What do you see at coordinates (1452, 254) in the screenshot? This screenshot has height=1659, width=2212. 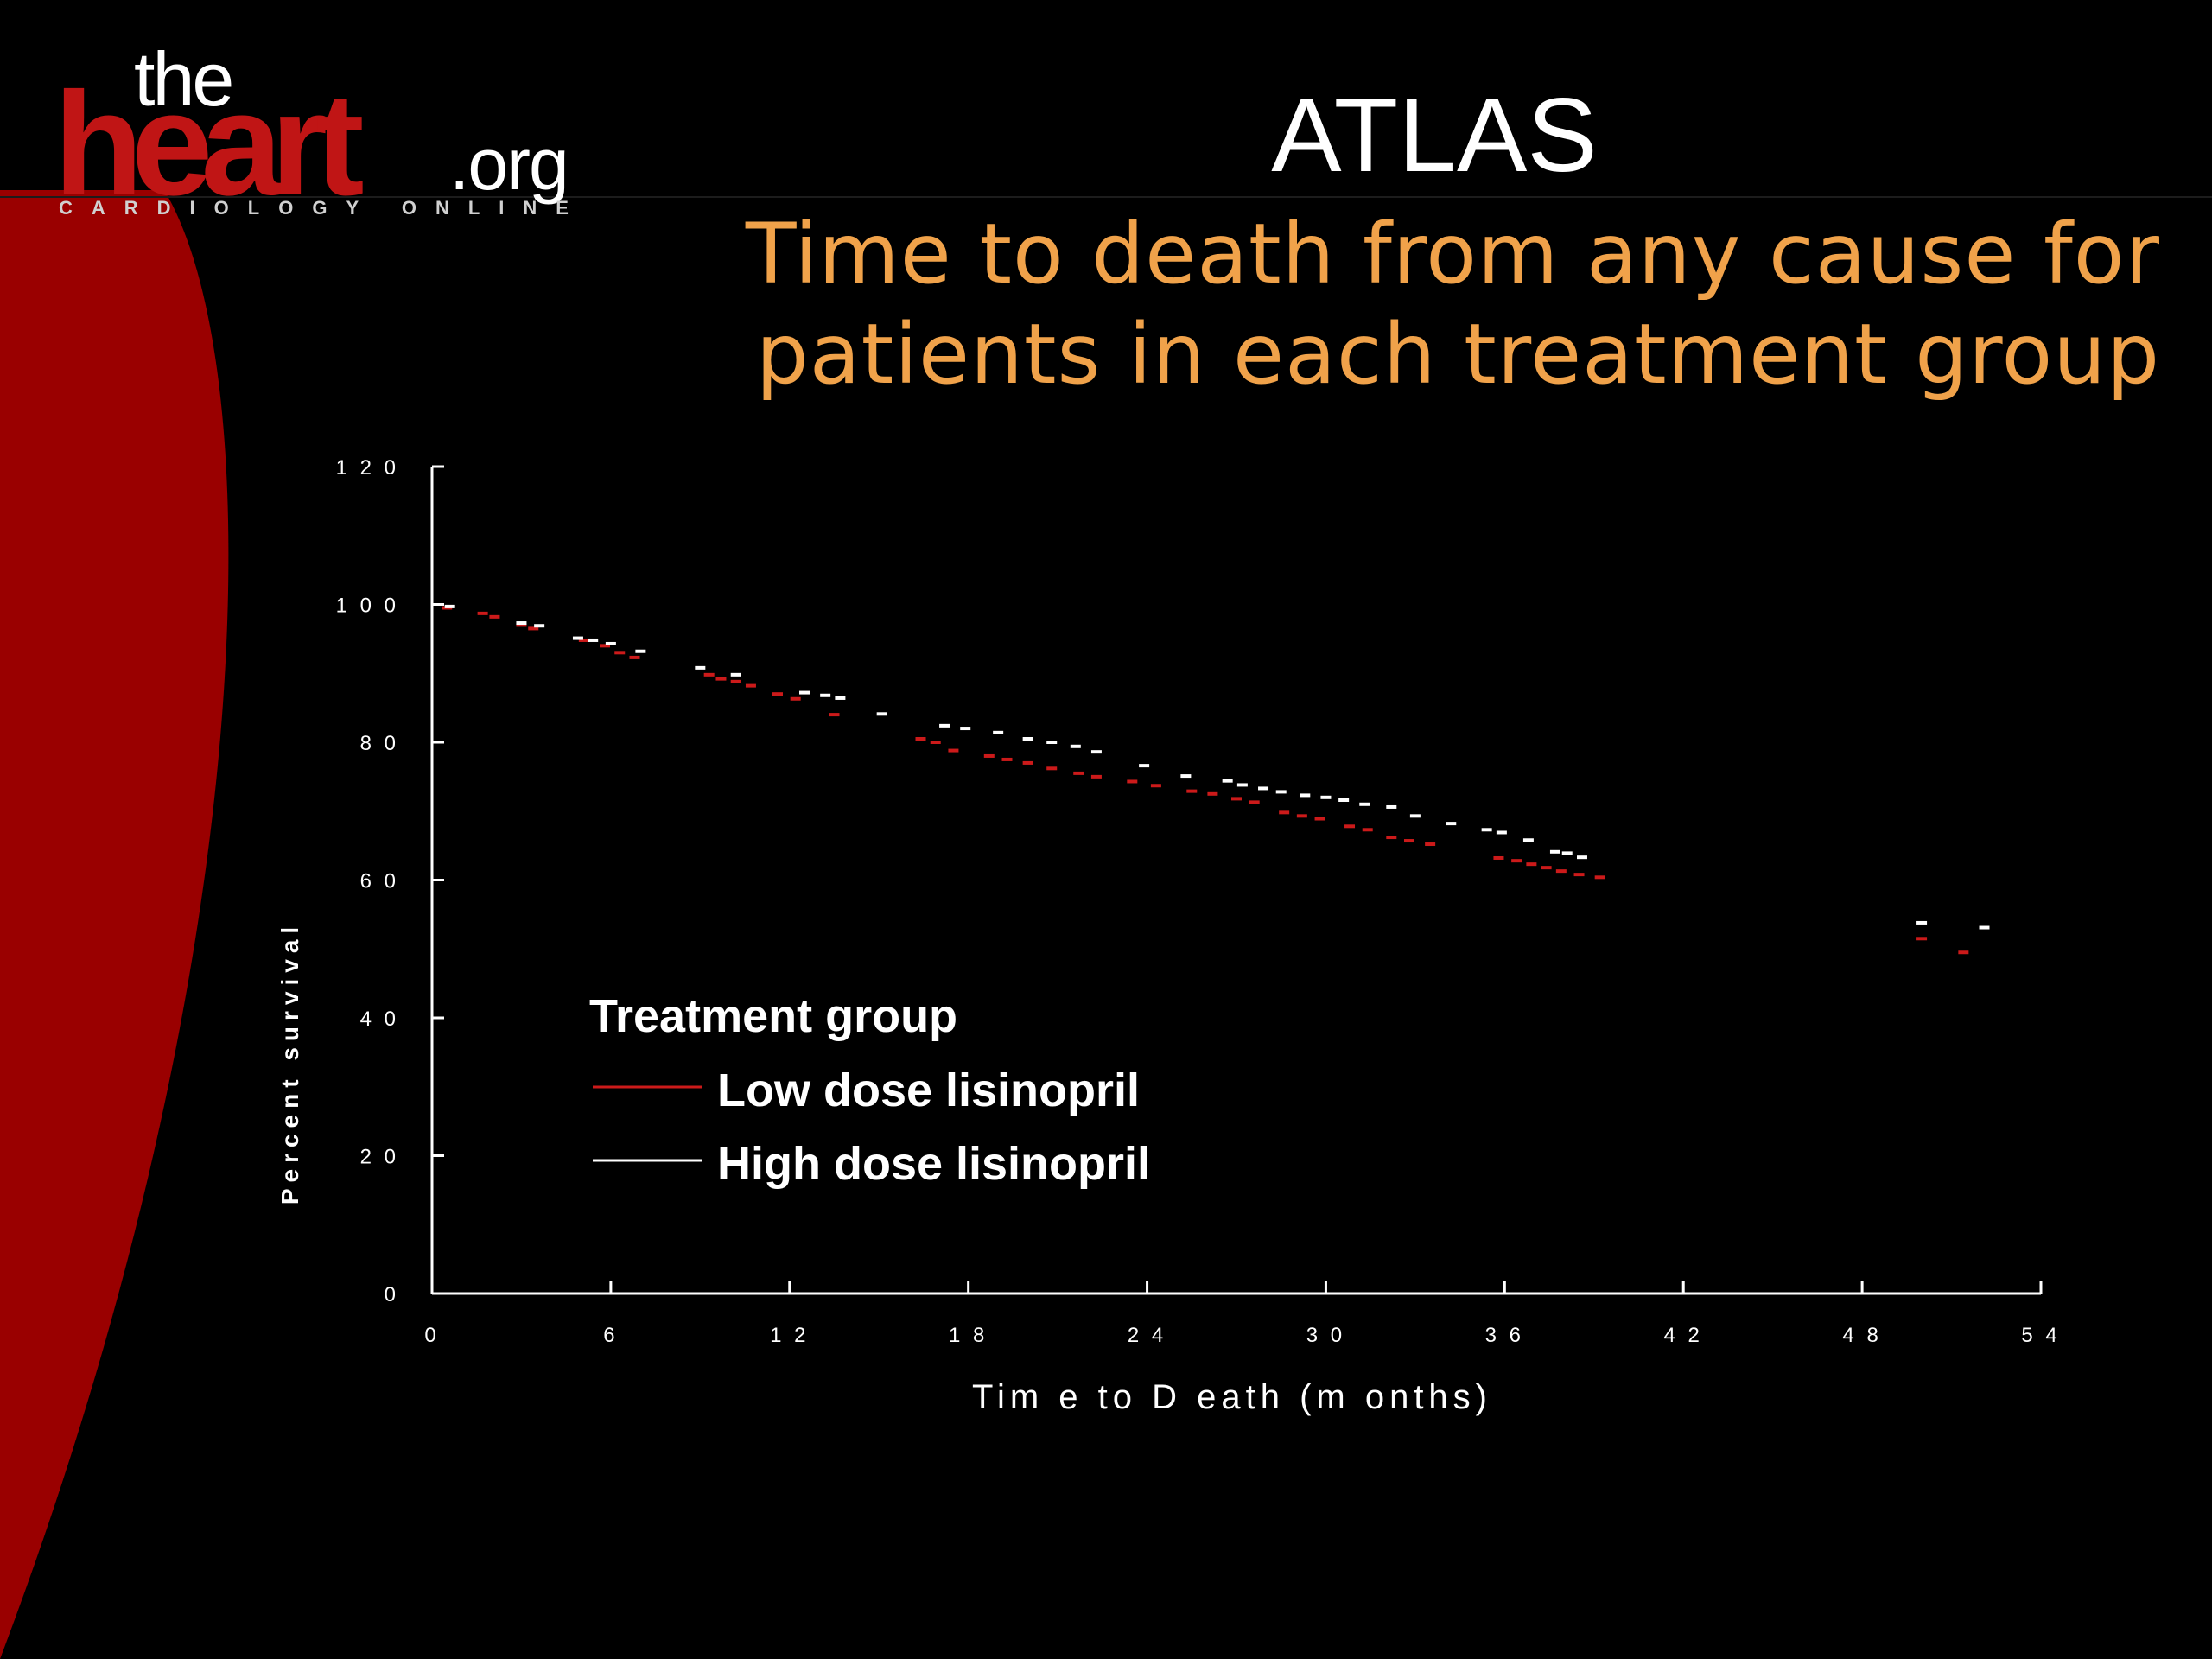 I see `slide-subtitle-line-1: Time to death from any cause for` at bounding box center [1452, 254].